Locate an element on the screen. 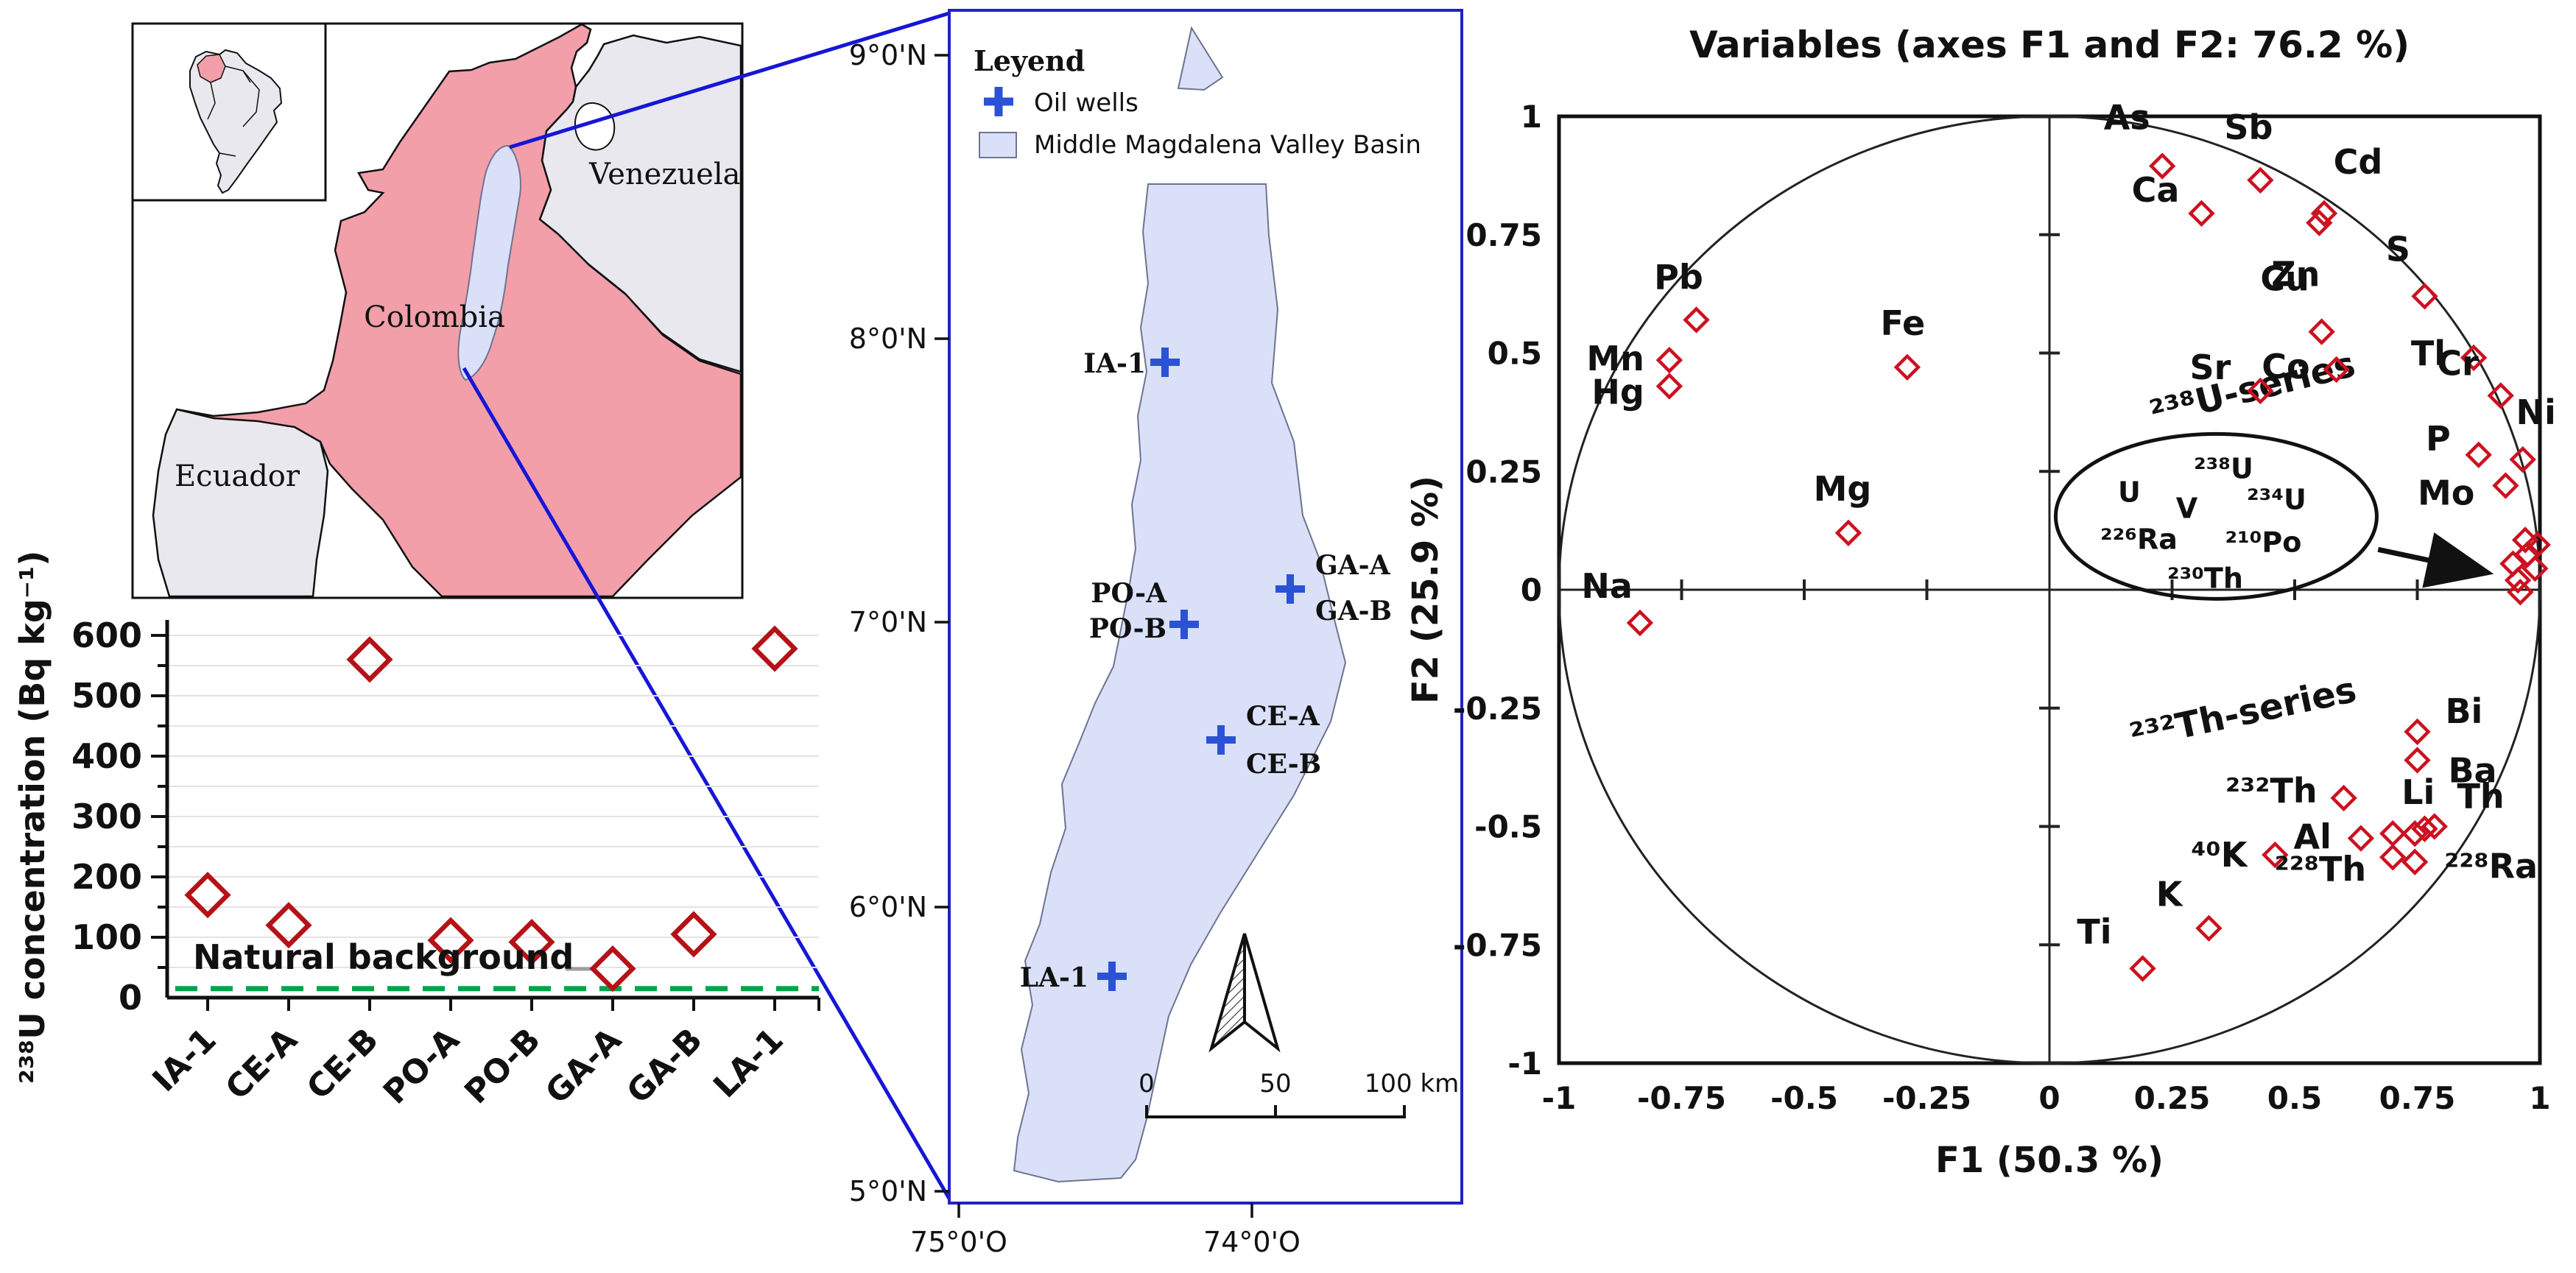 The height and width of the screenshot is (1273, 2576). pca-point-Mn is located at coordinates (1669, 360).